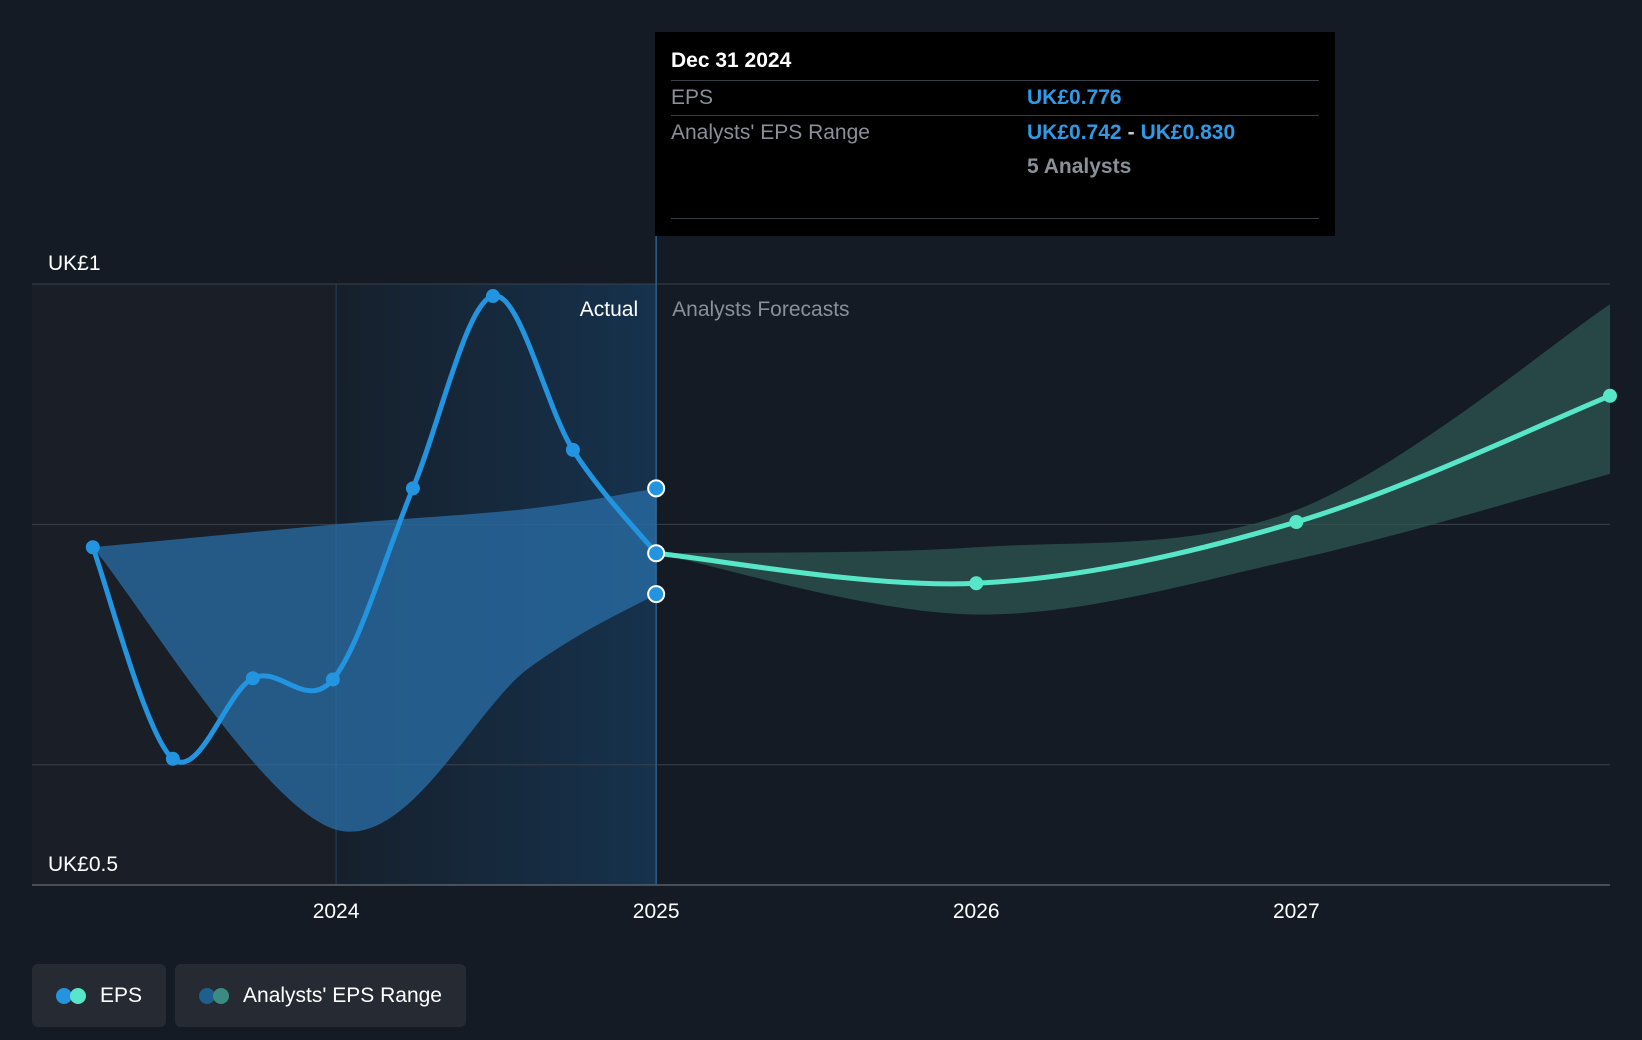 The height and width of the screenshot is (1040, 1642). I want to click on y-tick-label-1: UK£0.5, so click(83, 864).